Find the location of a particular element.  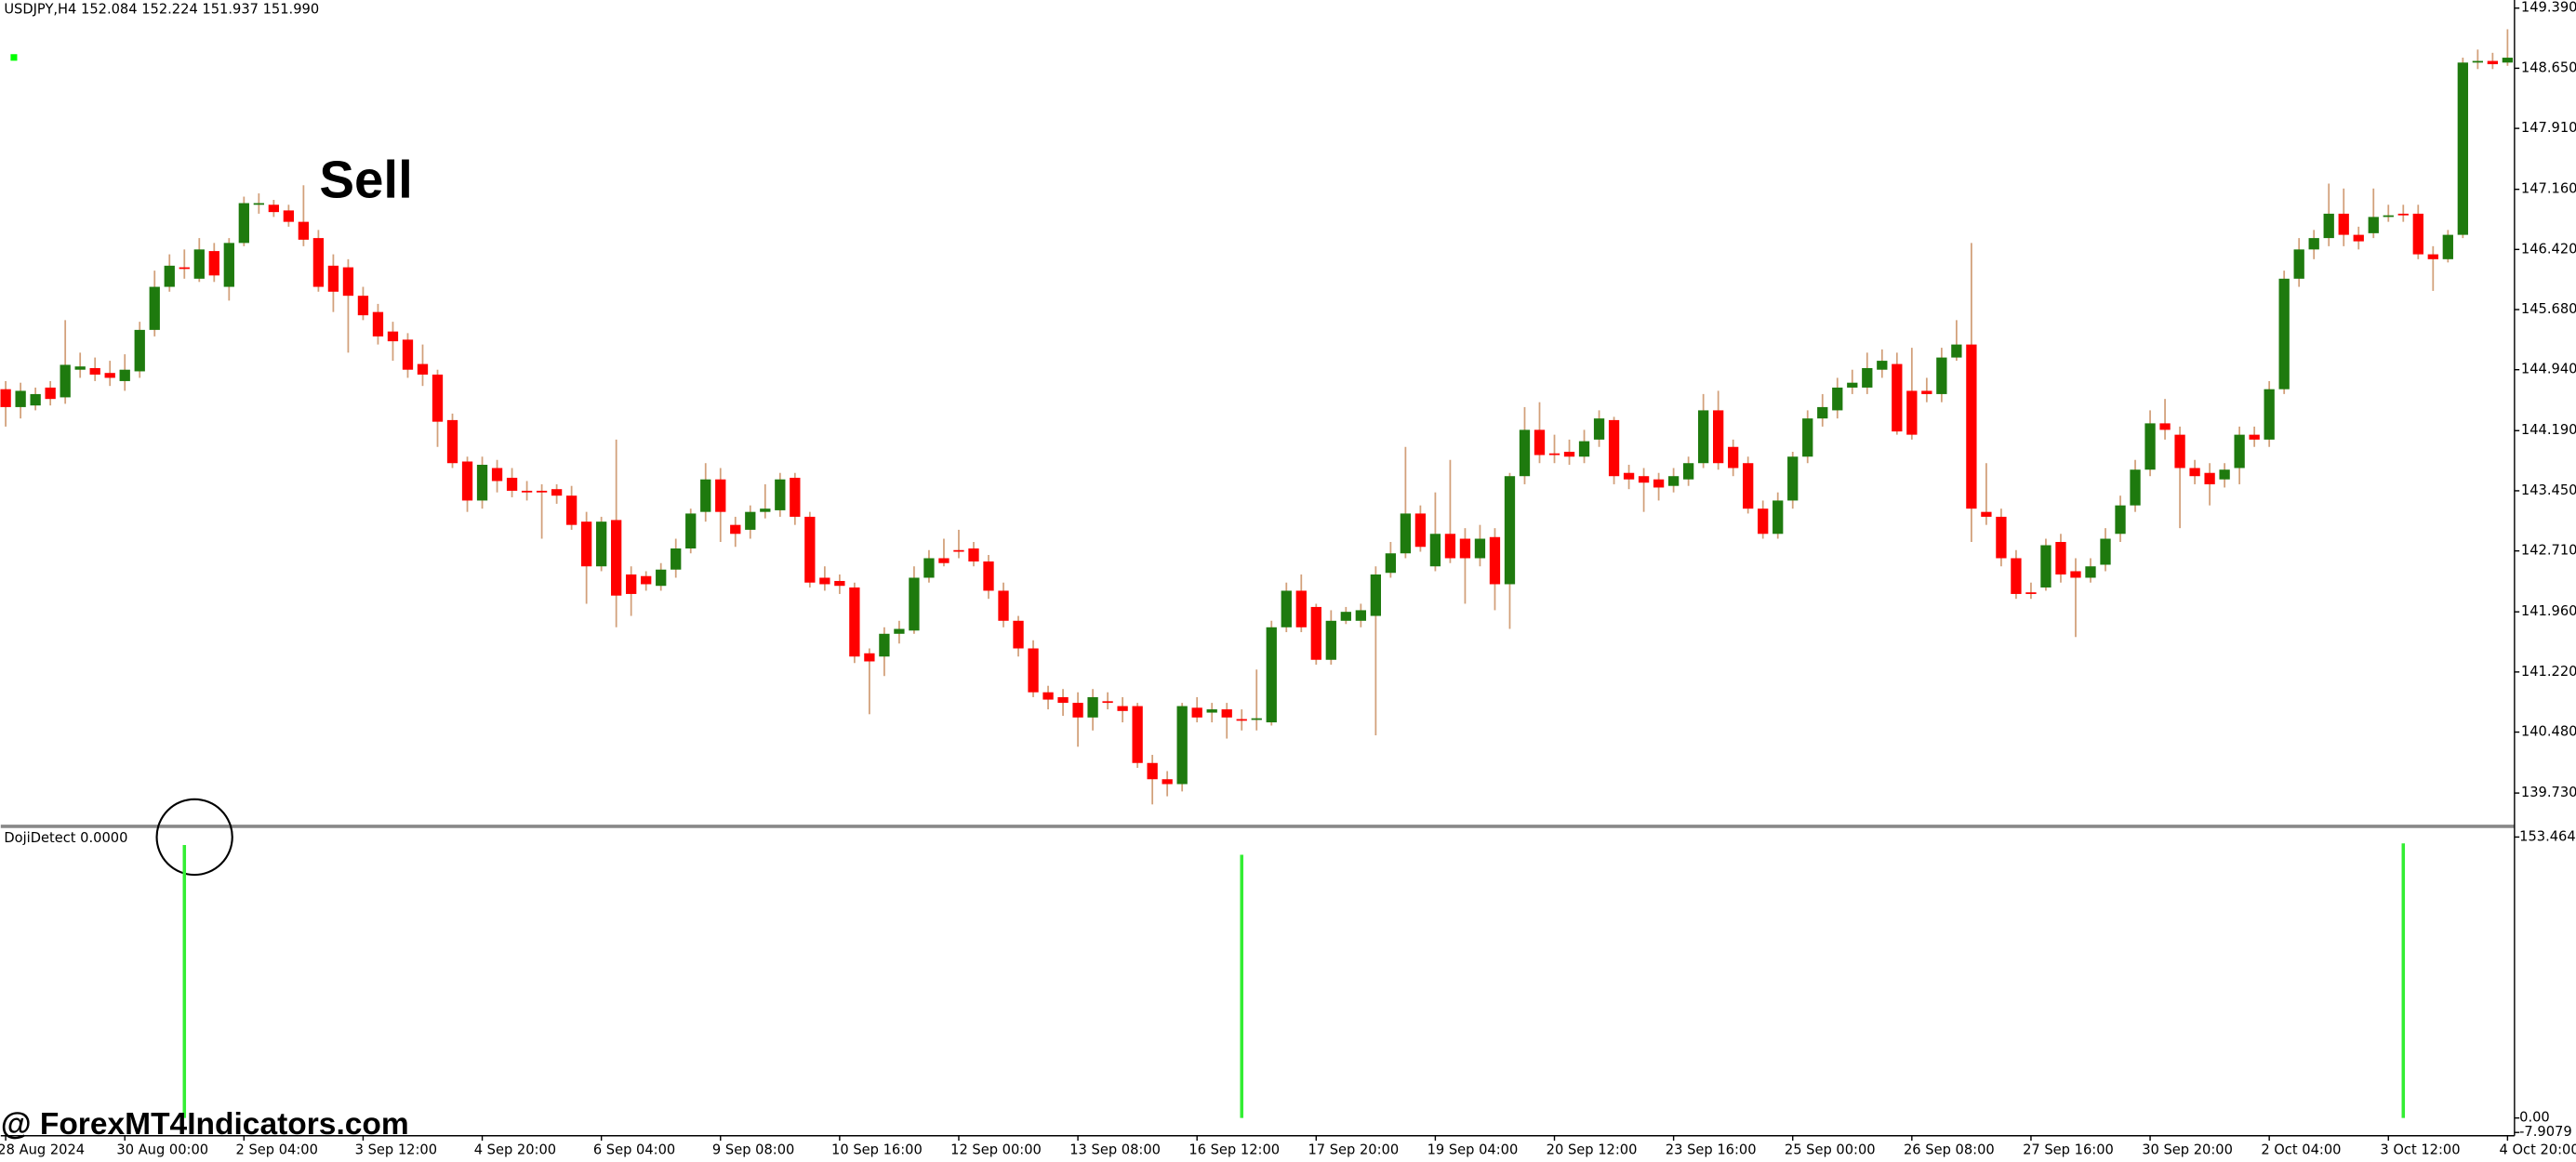

x-tick-label: 17 Sep 20:00 is located at coordinates (1353, 1150).